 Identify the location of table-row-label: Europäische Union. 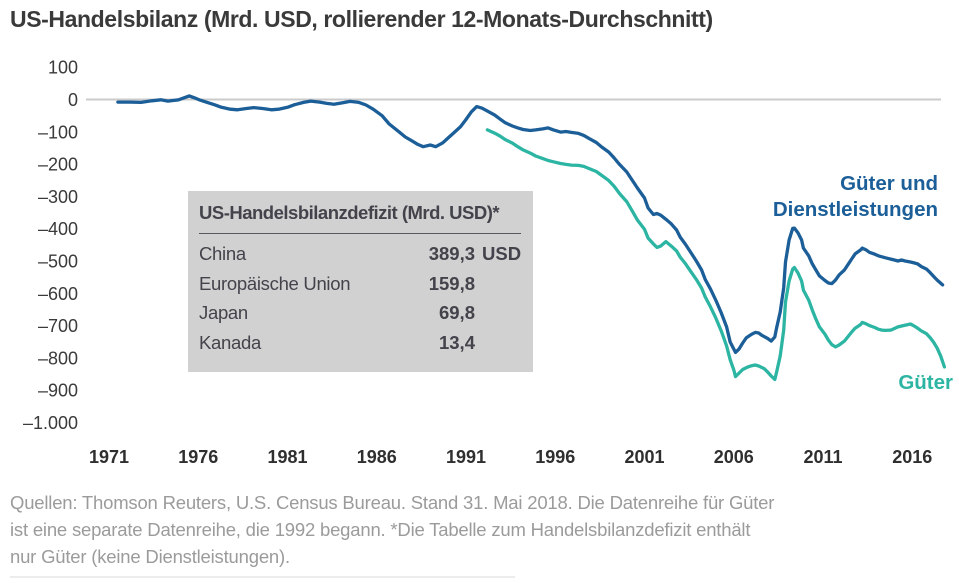
(275, 283).